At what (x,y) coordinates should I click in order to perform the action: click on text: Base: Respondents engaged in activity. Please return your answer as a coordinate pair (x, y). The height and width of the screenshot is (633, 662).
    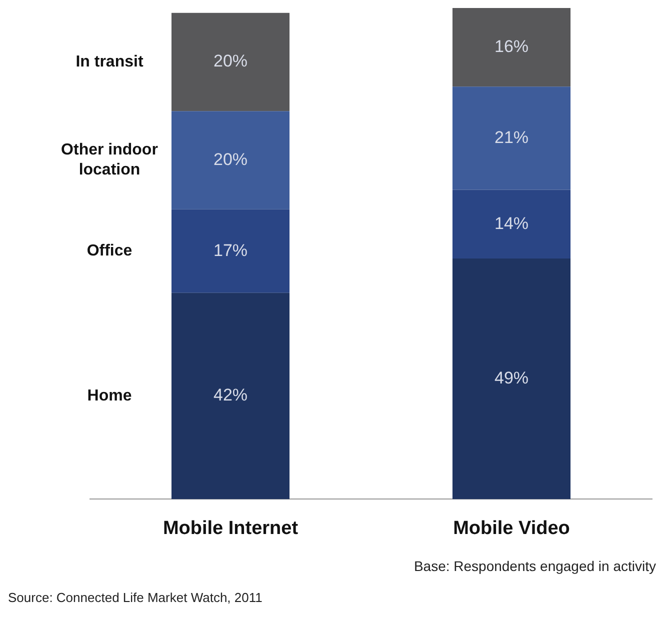
    Looking at the image, I should click on (535, 566).